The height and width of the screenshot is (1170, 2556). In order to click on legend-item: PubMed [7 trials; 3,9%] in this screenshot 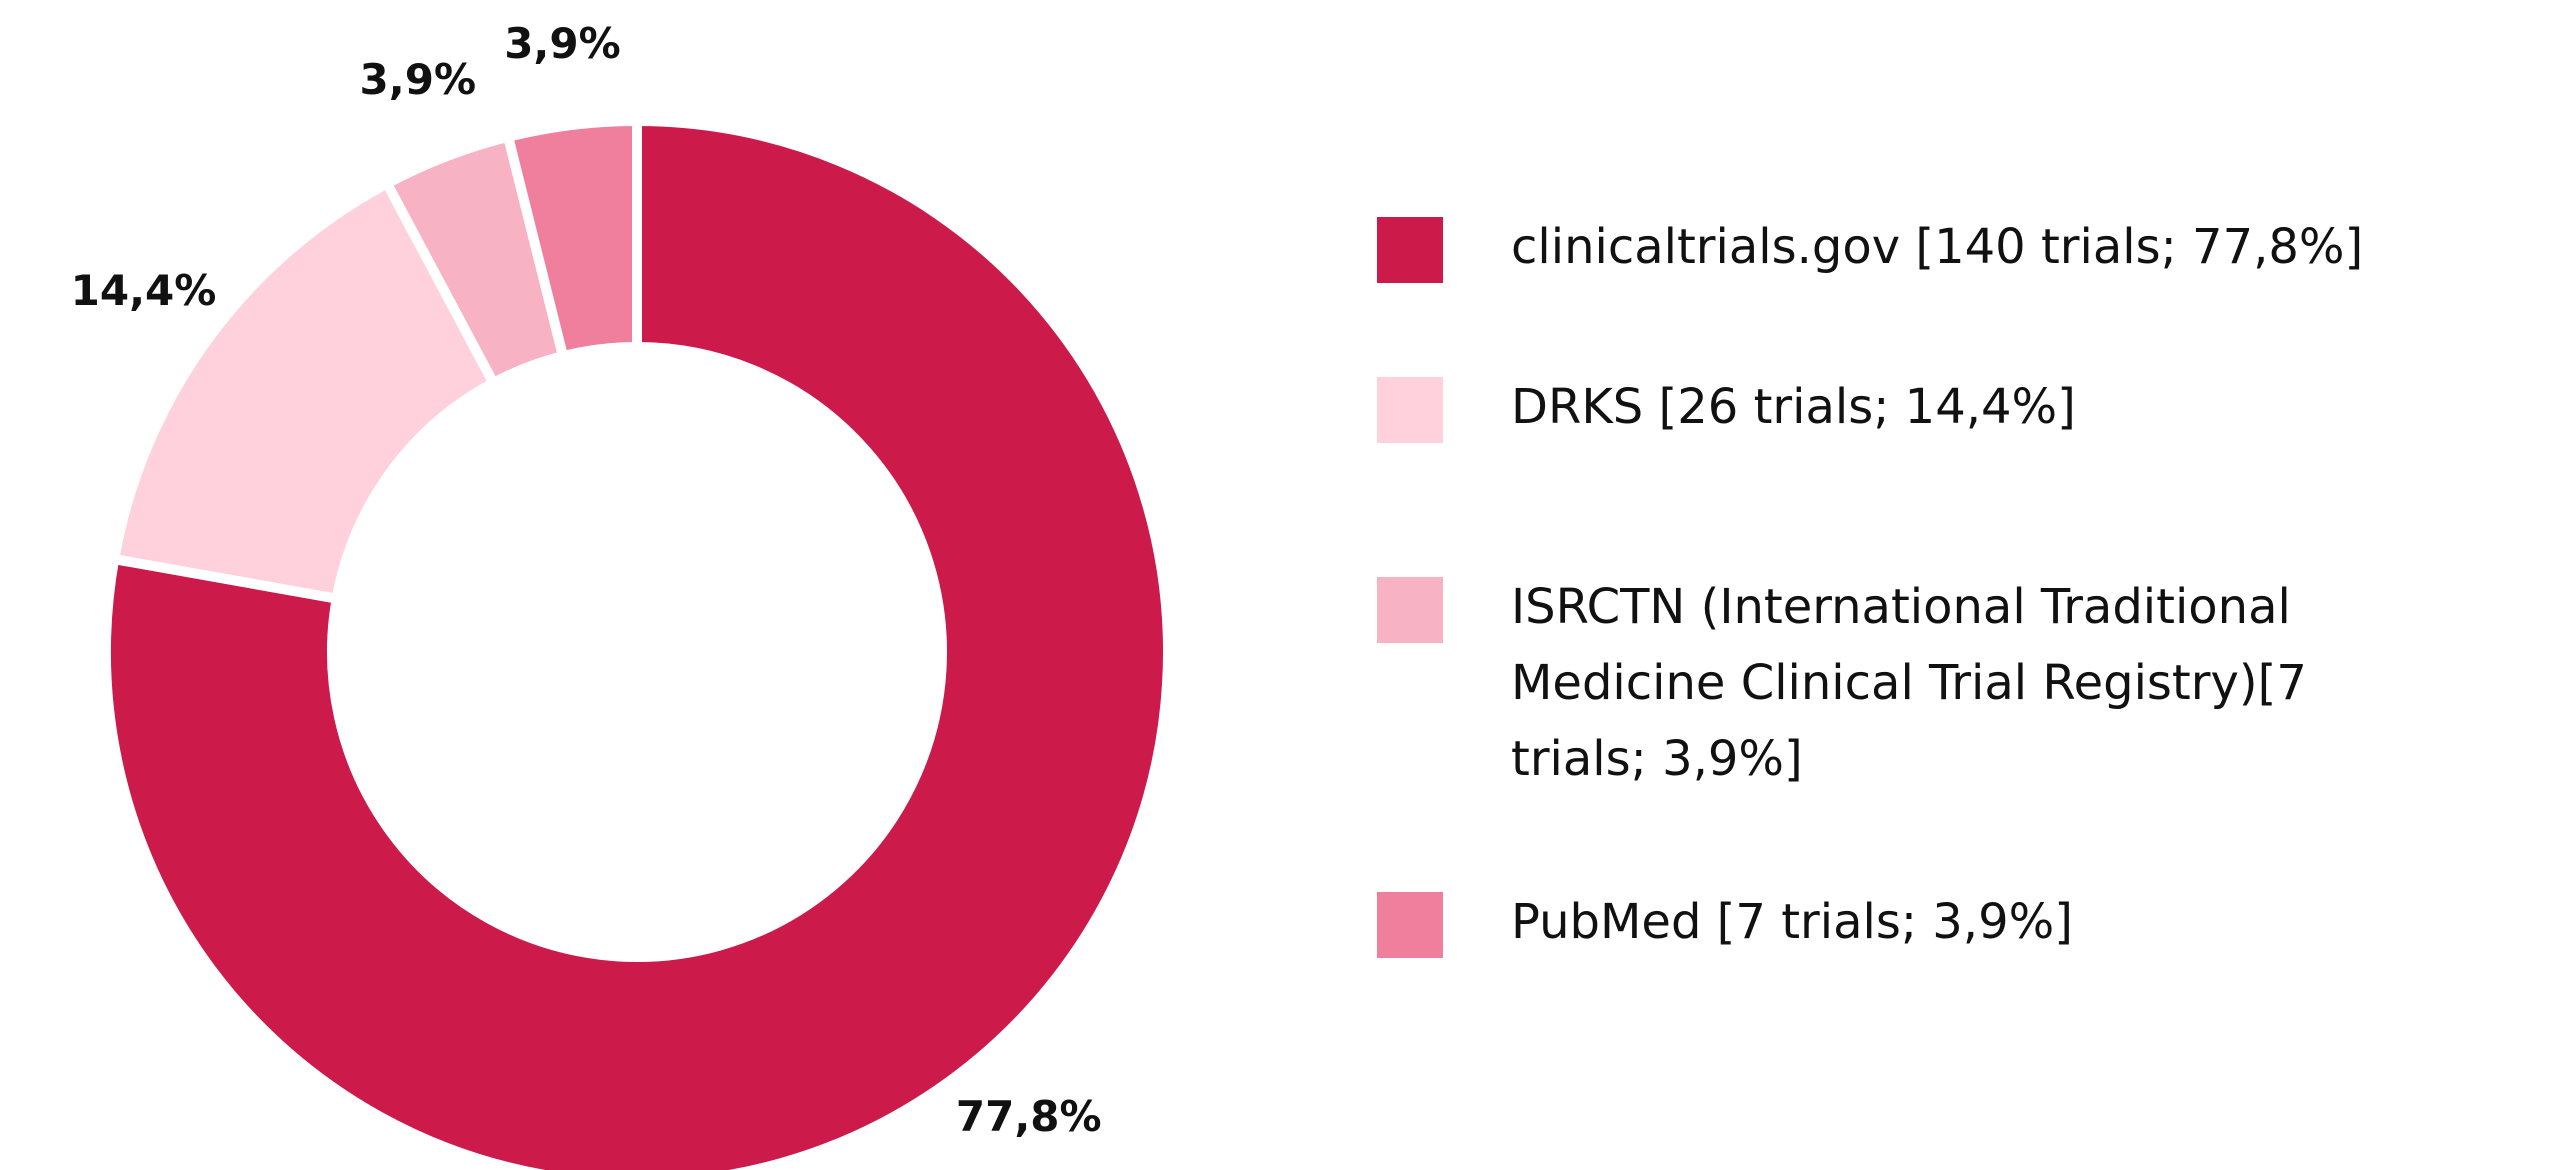, I will do `click(1725, 925)`.